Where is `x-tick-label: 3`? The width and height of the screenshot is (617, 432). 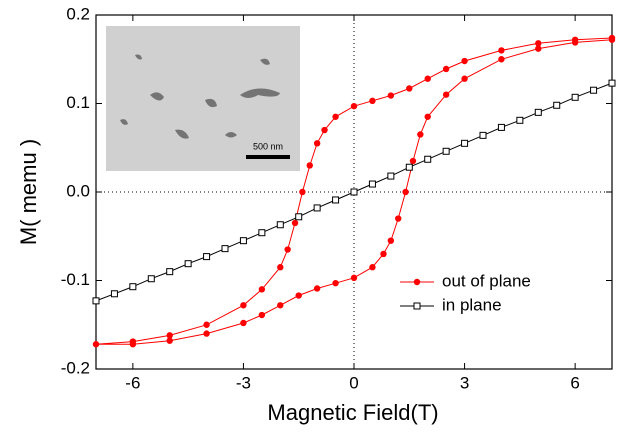
x-tick-label: 3 is located at coordinates (464, 382).